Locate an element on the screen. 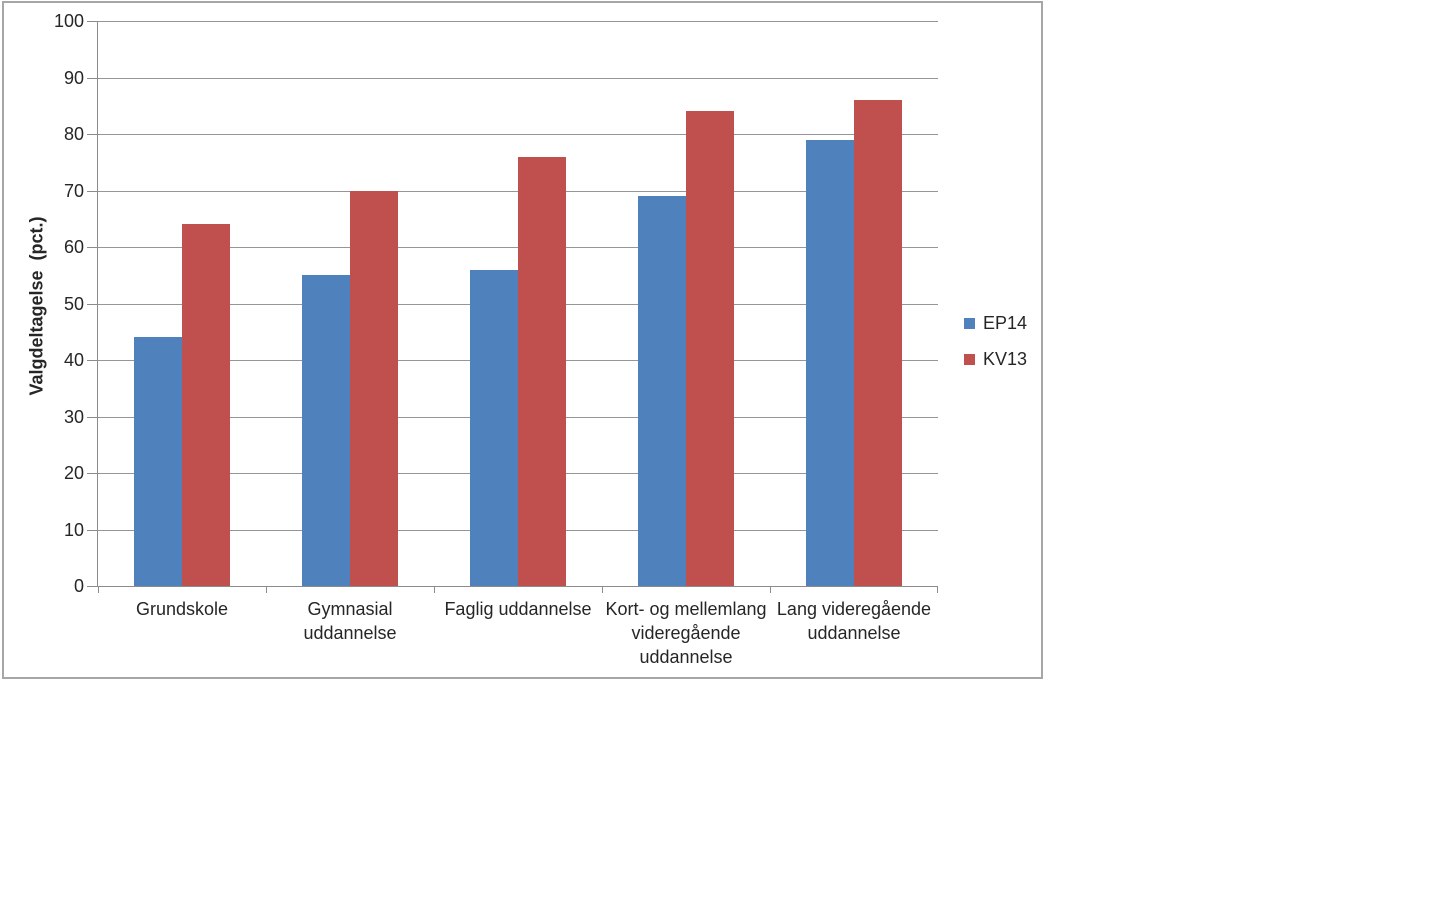 The image size is (1440, 900). y-tick-label: 60 is located at coordinates (73, 247).